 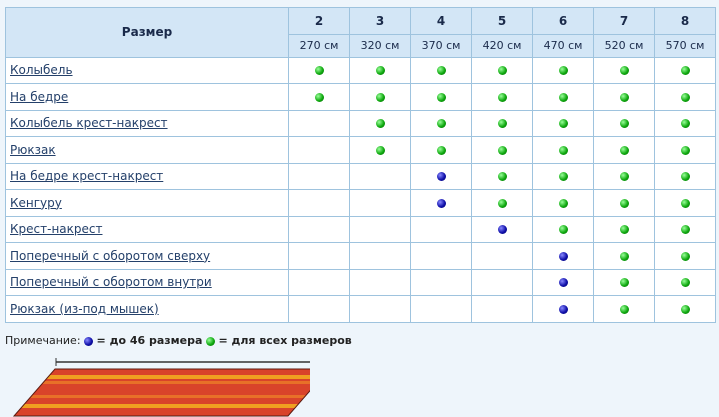 What do you see at coordinates (147, 32) in the screenshot?
I see `size-header: Размер` at bounding box center [147, 32].